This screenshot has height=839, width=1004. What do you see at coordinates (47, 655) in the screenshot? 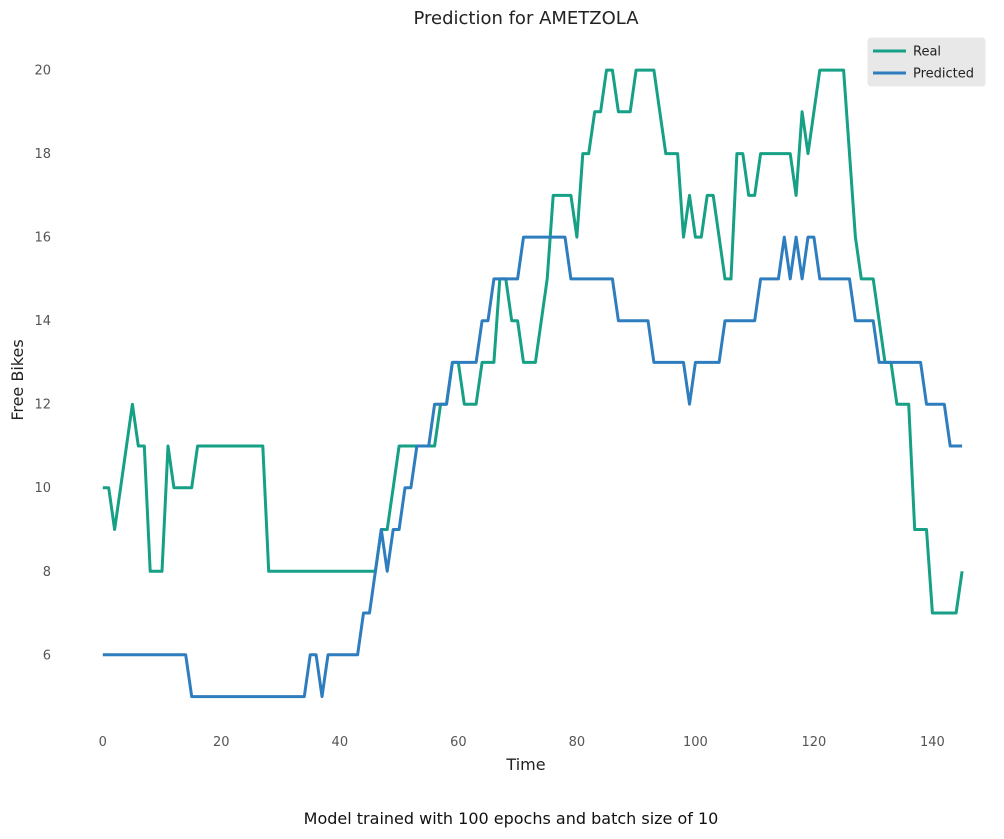
I see `y-tick-label: 6` at bounding box center [47, 655].